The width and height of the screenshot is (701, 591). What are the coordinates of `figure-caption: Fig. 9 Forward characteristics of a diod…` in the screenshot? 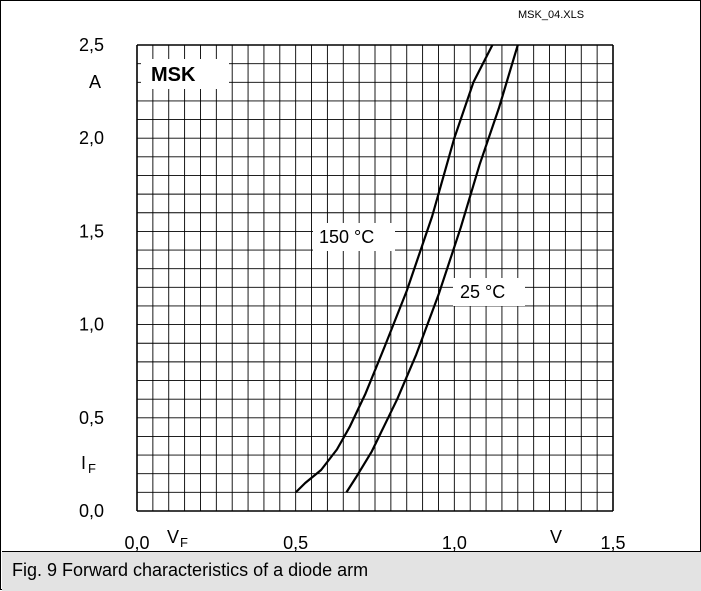 It's located at (190, 570).